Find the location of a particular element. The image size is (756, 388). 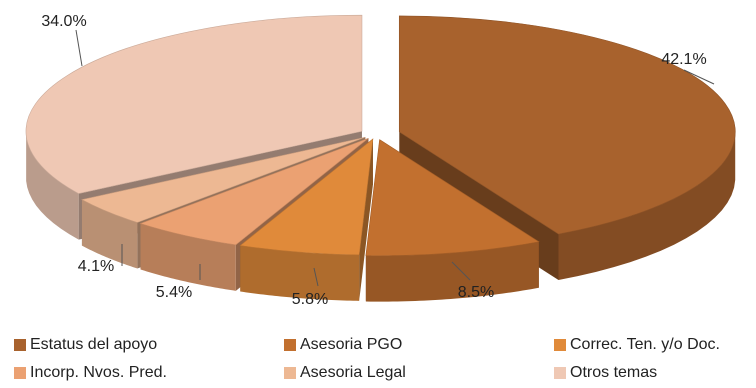

legend-label: Incorp. Nvos. Pred. is located at coordinates (98, 372).